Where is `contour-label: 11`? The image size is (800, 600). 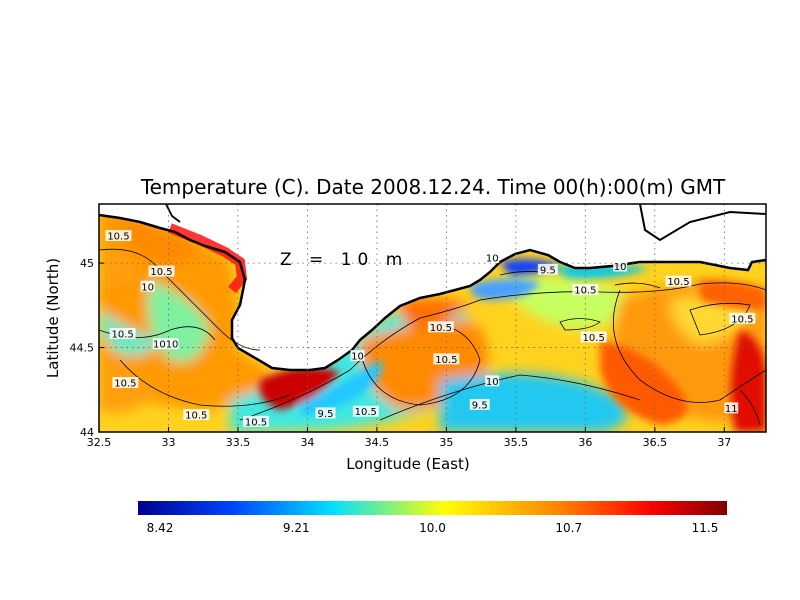
contour-label: 11 is located at coordinates (731, 409).